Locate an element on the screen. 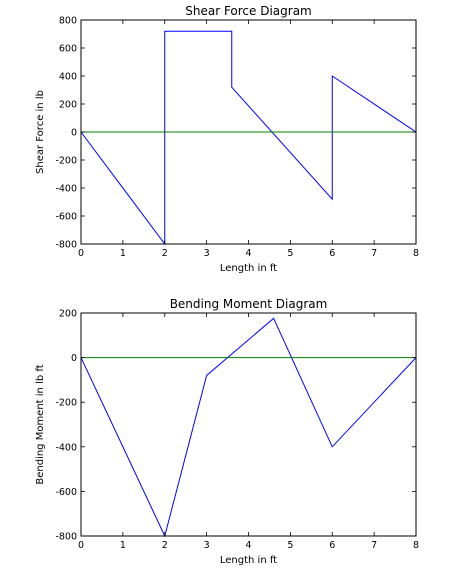 The image size is (464, 583). chart-title: Shear Force Diagram is located at coordinates (248, 11).